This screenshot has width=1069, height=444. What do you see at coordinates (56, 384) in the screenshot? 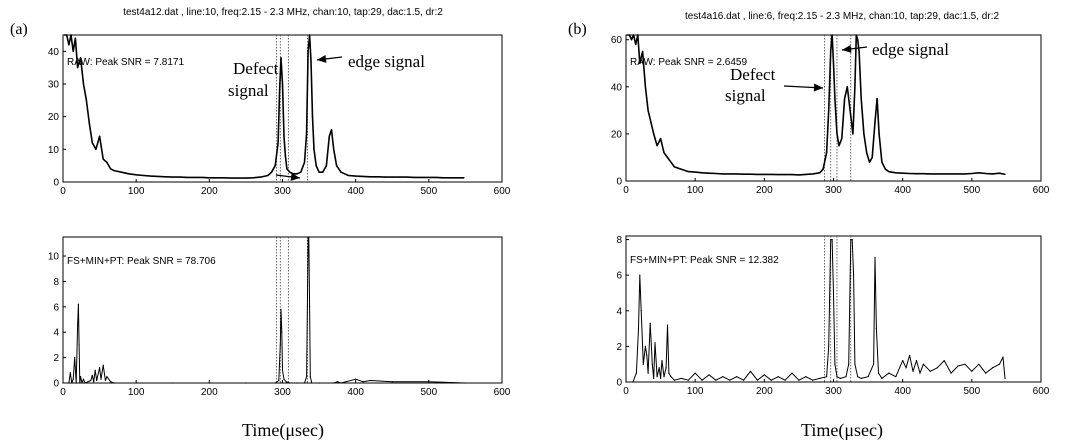
I see `y-tick-label: 0` at bounding box center [56, 384].